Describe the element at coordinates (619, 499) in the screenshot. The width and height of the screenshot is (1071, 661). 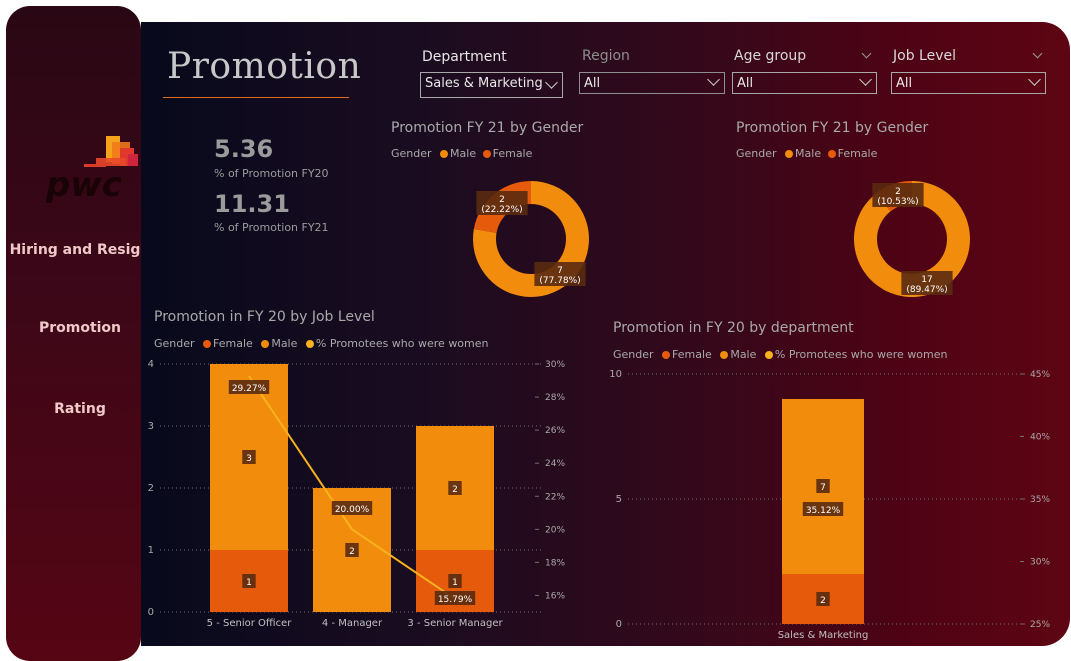
I see `bar-right-y-tick: 5` at that location.